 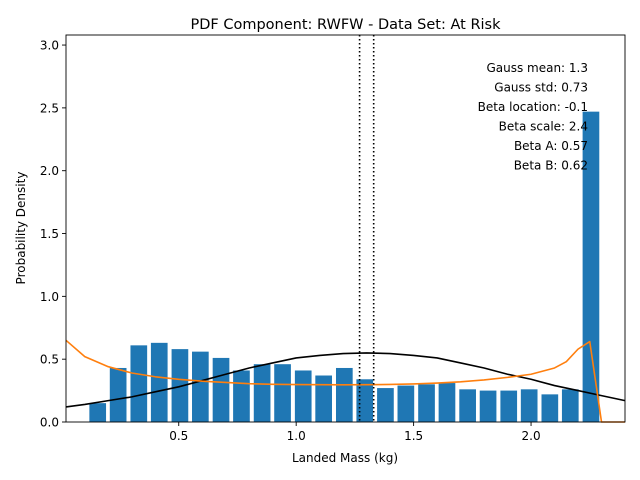 I want to click on y-tick-label: 3.0, so click(x=49, y=46).